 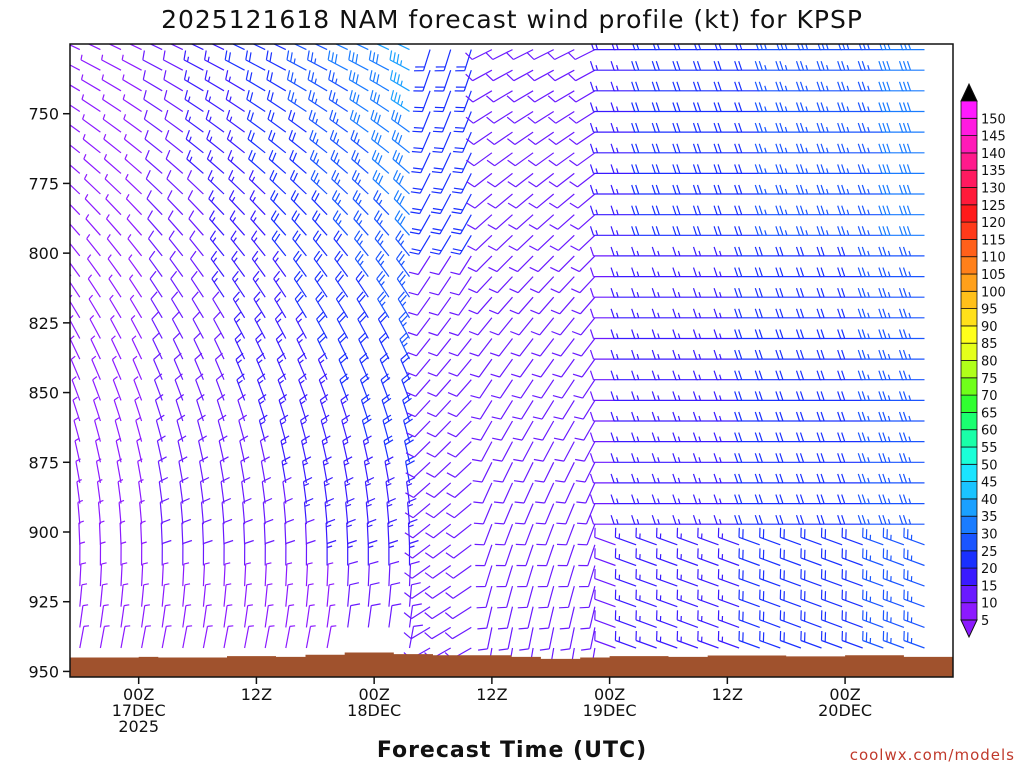 What do you see at coordinates (969, 230) in the screenshot?
I see `colorbar-box` at bounding box center [969, 230].